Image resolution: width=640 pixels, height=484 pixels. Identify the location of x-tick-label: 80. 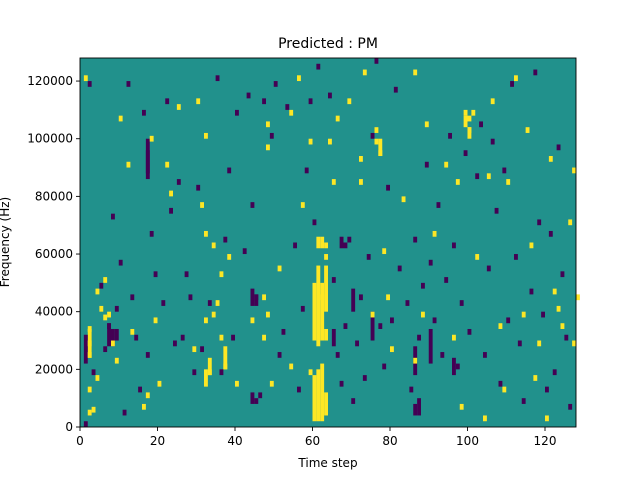
(389, 441).